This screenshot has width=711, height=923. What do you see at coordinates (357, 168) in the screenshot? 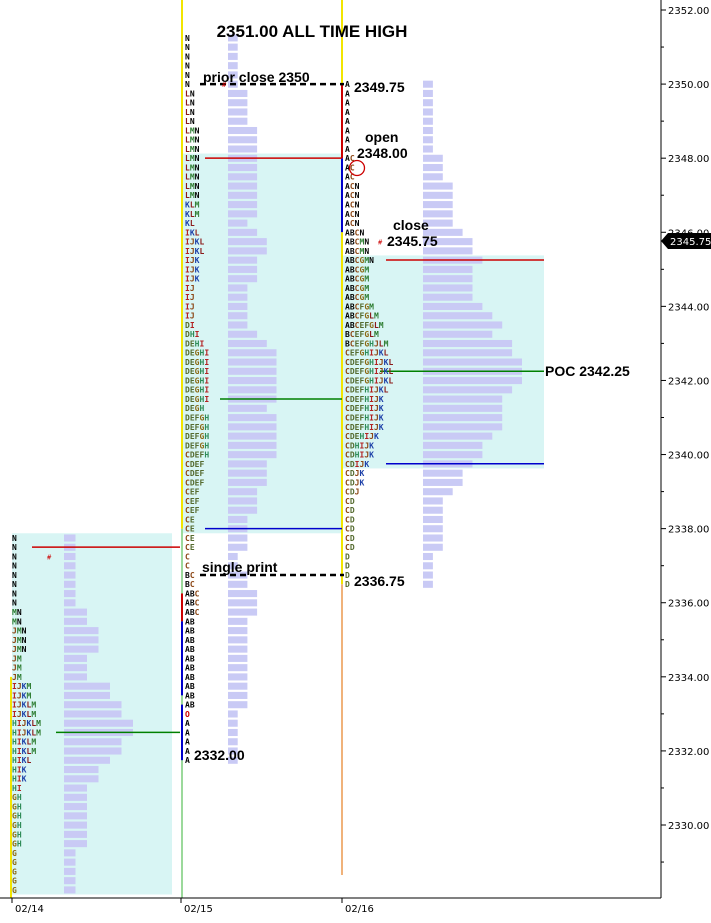
I see `open-marker-circle` at bounding box center [357, 168].